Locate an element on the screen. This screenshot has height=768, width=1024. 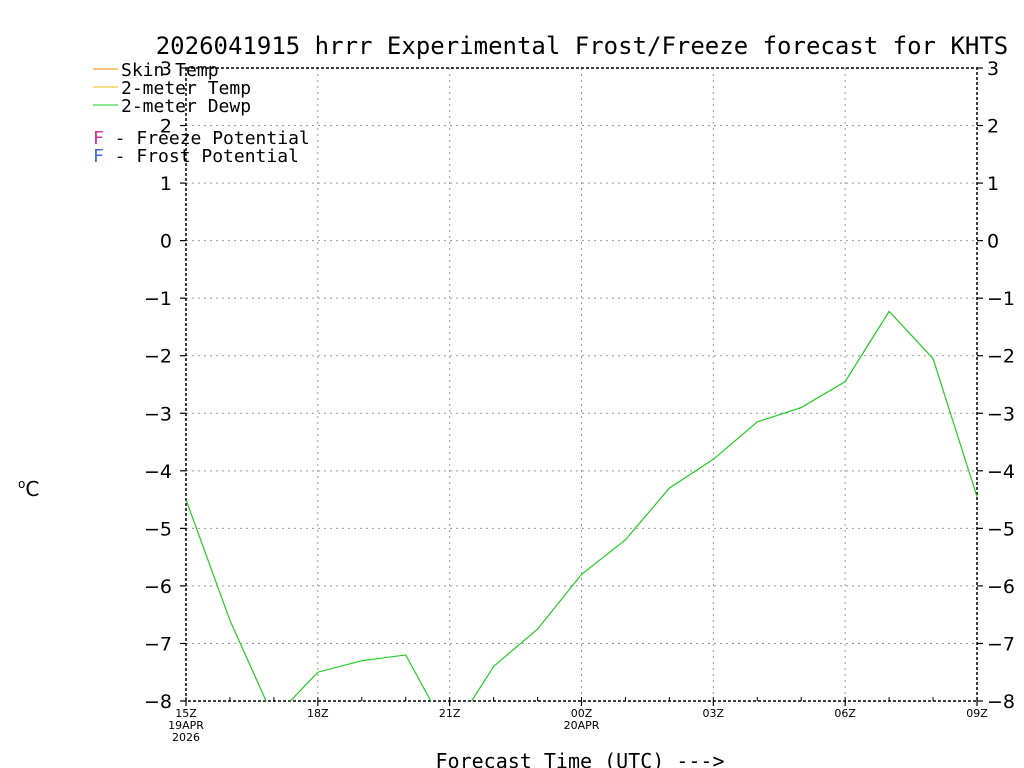
legend-freeze-potential: F - Freeze Potential is located at coordinates (201, 138).